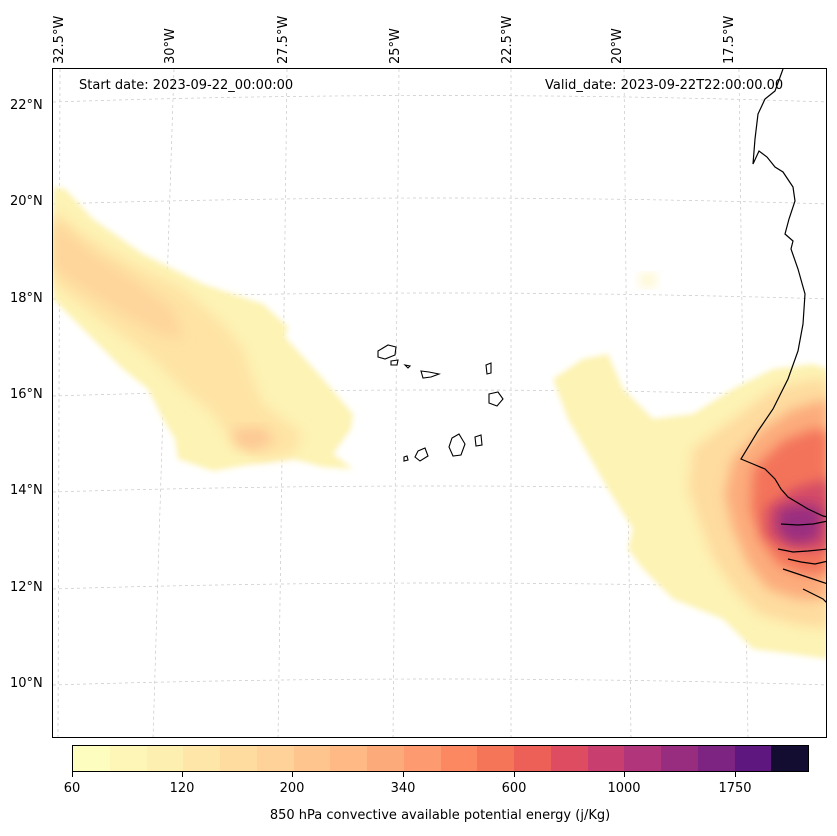 The image size is (837, 836). I want to click on colorbar-label-1000: 1000, so click(624, 788).